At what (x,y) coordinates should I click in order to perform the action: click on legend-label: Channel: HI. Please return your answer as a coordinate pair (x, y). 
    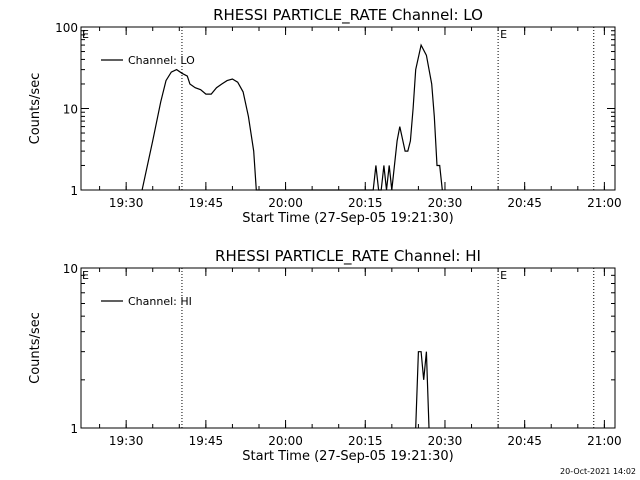
    Looking at the image, I should click on (160, 301).